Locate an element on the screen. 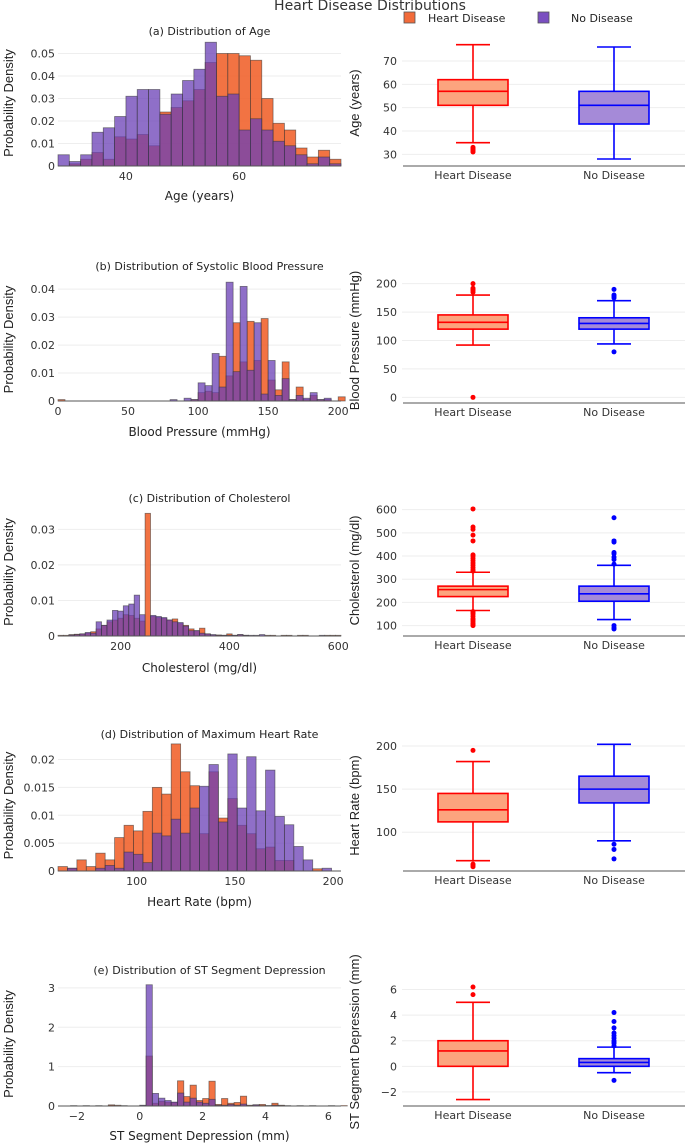  y-tick-label: 2 is located at coordinates (393, 1041).